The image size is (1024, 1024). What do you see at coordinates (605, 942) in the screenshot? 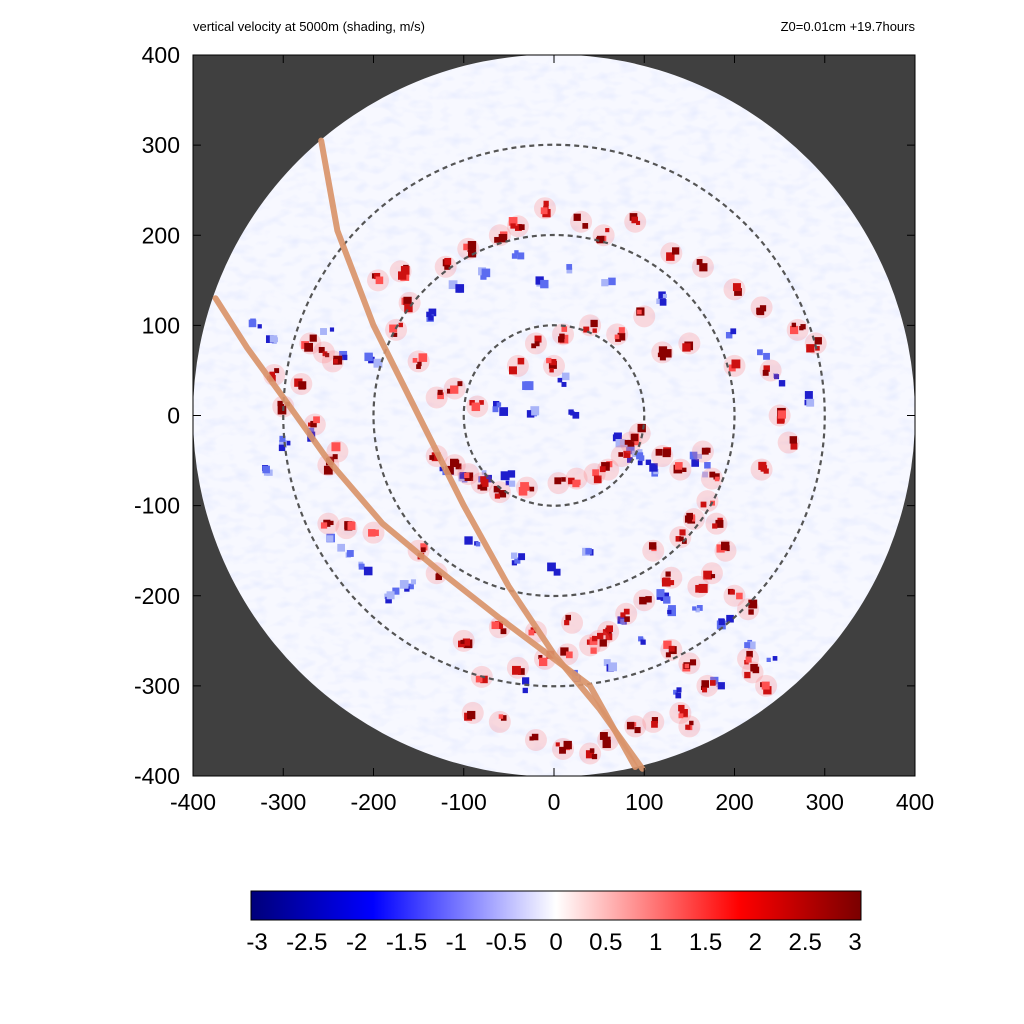
I see `colorbar-tick-label: 0.5` at bounding box center [605, 942].